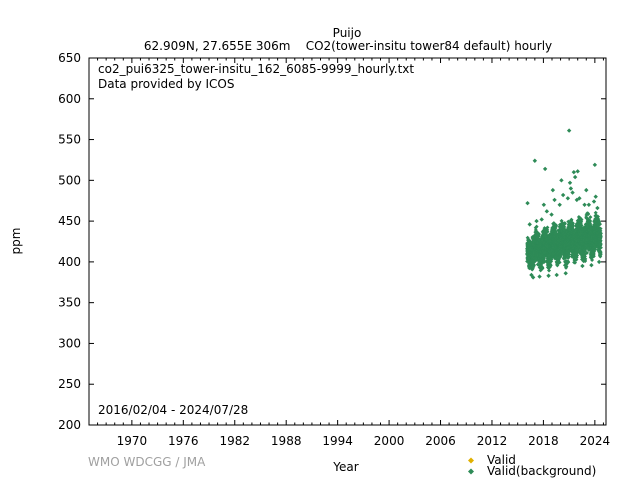  I want to click on y-tick-label: 450, so click(69, 221).